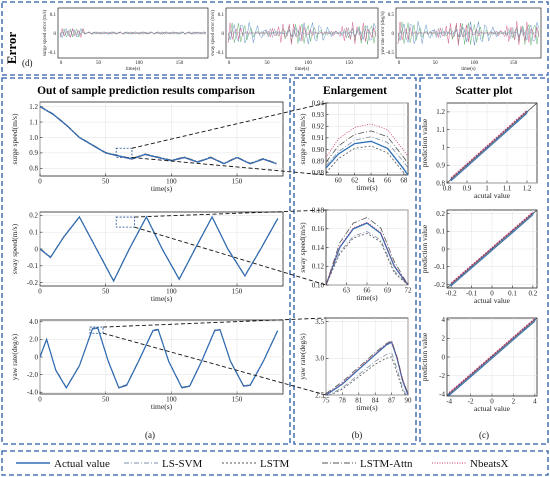 The width and height of the screenshot is (550, 477). Describe the element at coordinates (376, 401) in the screenshot. I see `enl-yaw-xtick-label: 84` at that location.